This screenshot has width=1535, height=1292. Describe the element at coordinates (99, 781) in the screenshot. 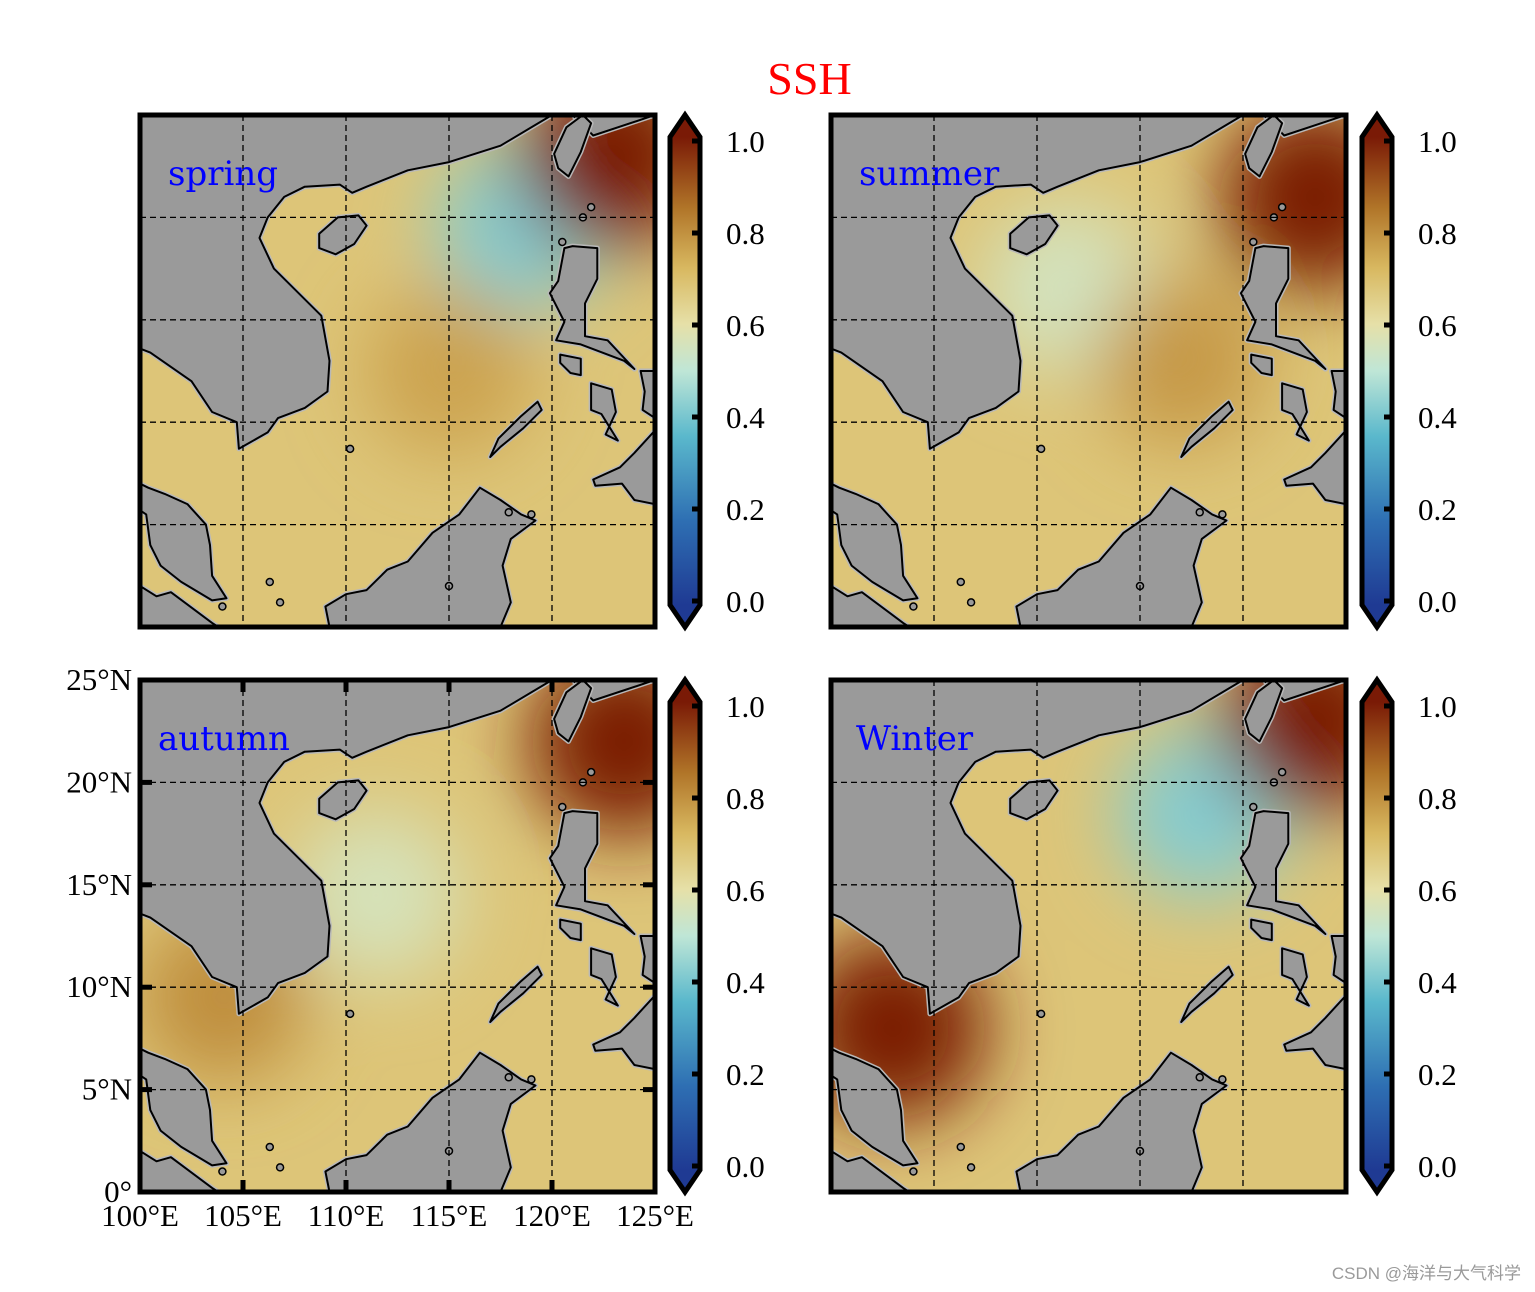

I see `y-tick-label: 20°N` at that location.